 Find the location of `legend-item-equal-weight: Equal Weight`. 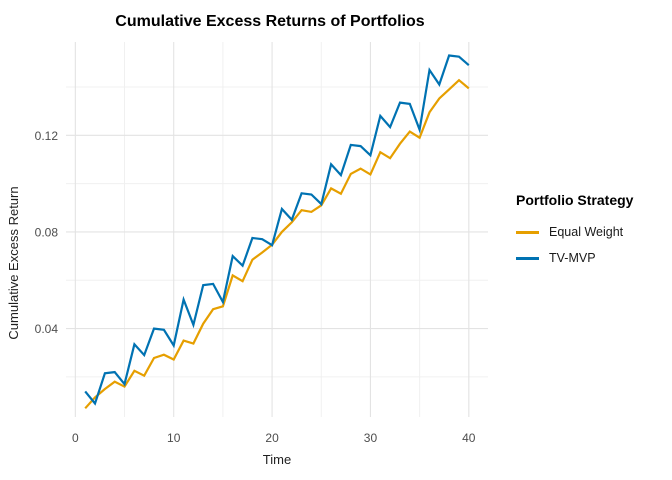

legend-item-equal-weight: Equal Weight is located at coordinates (591, 232).